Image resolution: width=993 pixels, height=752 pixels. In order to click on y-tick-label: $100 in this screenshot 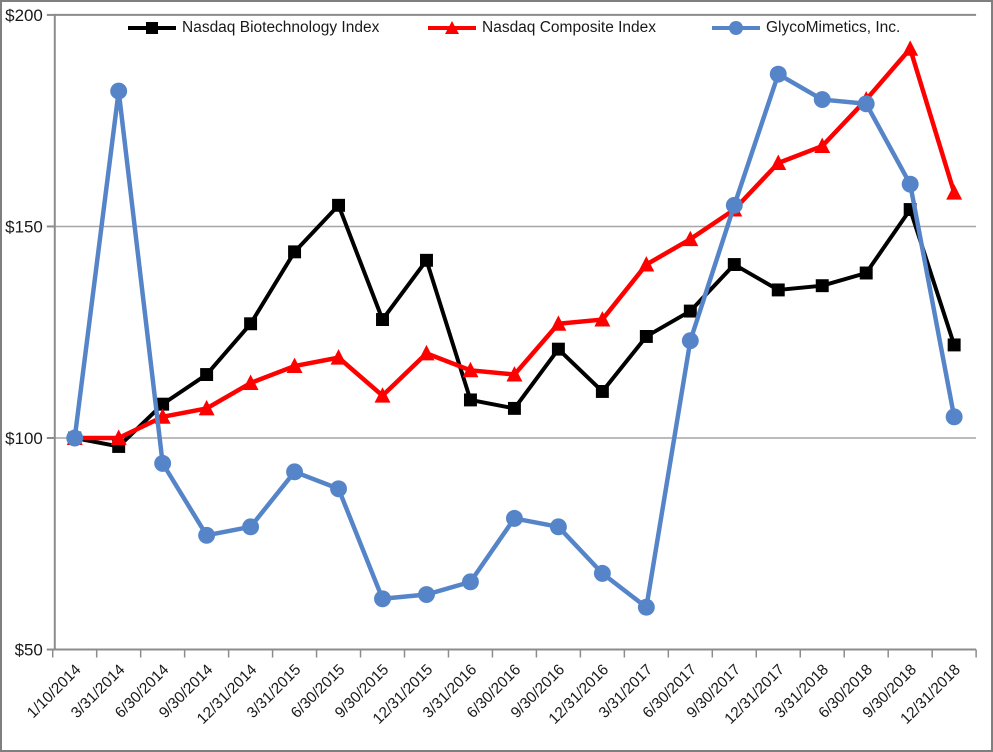, I will do `click(24, 438)`.